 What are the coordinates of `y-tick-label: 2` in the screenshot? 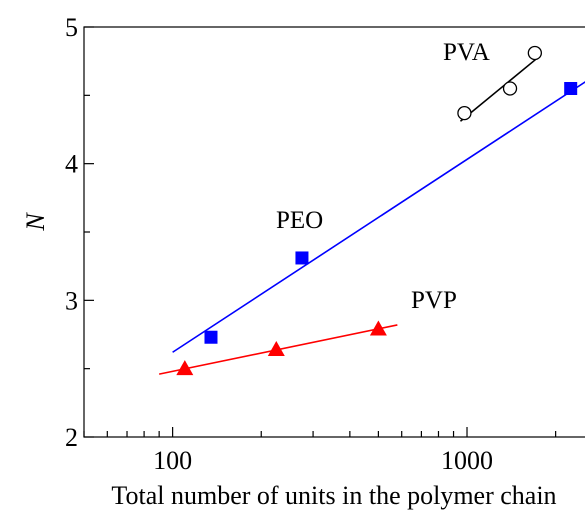 It's located at (71, 437).